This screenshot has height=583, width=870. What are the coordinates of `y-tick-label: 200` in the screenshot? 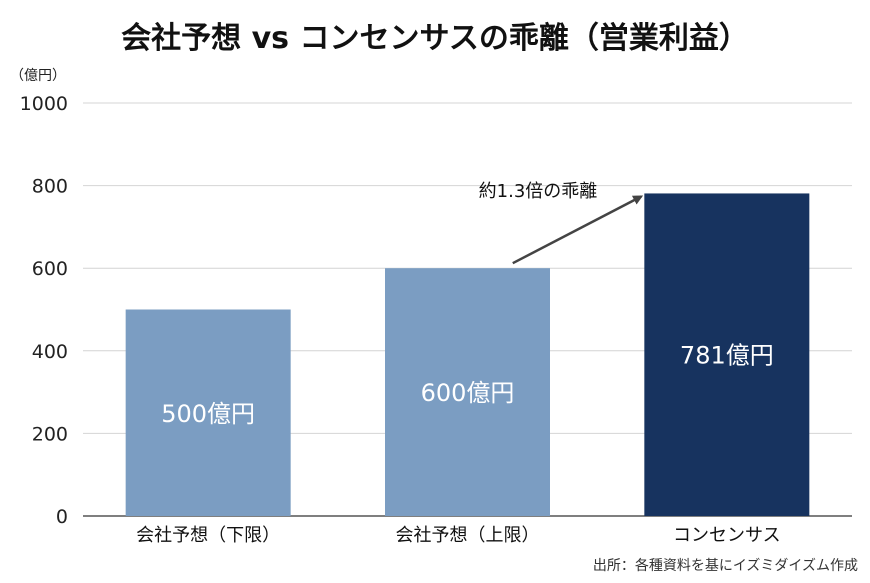 It's located at (50, 434).